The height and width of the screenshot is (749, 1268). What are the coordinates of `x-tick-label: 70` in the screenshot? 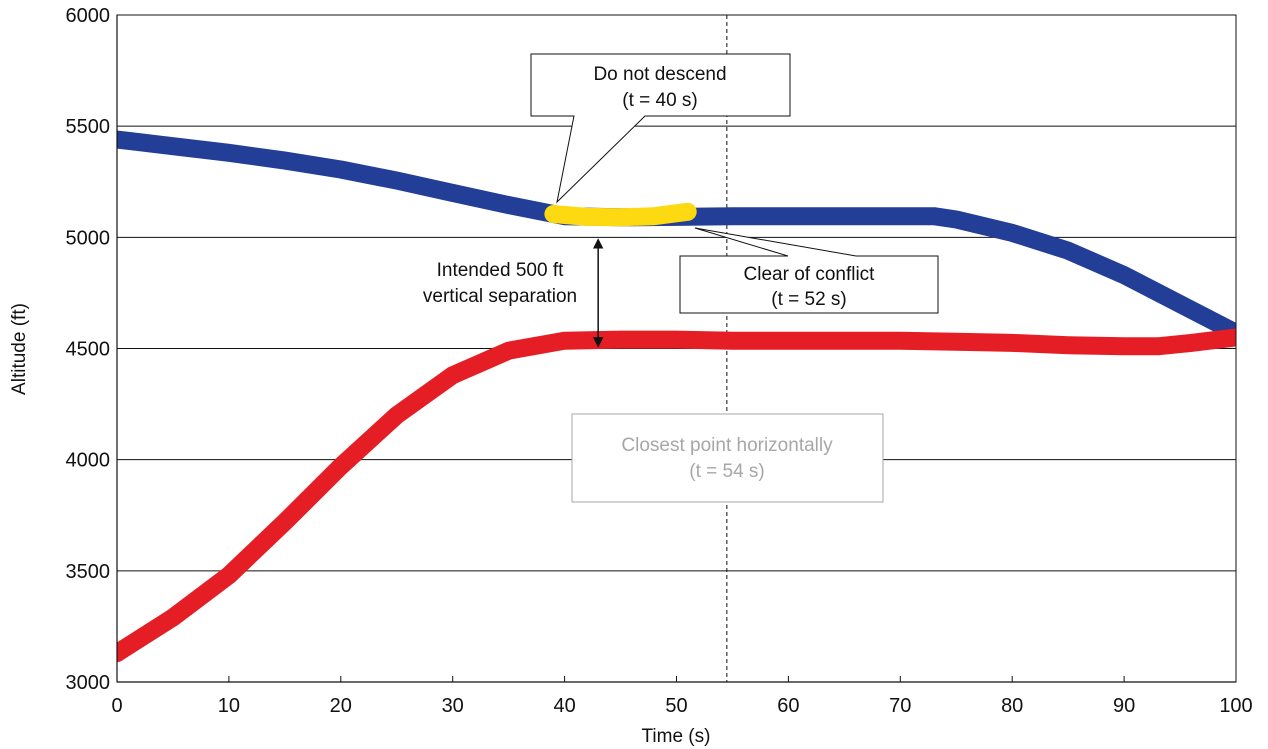 It's located at (900, 706).